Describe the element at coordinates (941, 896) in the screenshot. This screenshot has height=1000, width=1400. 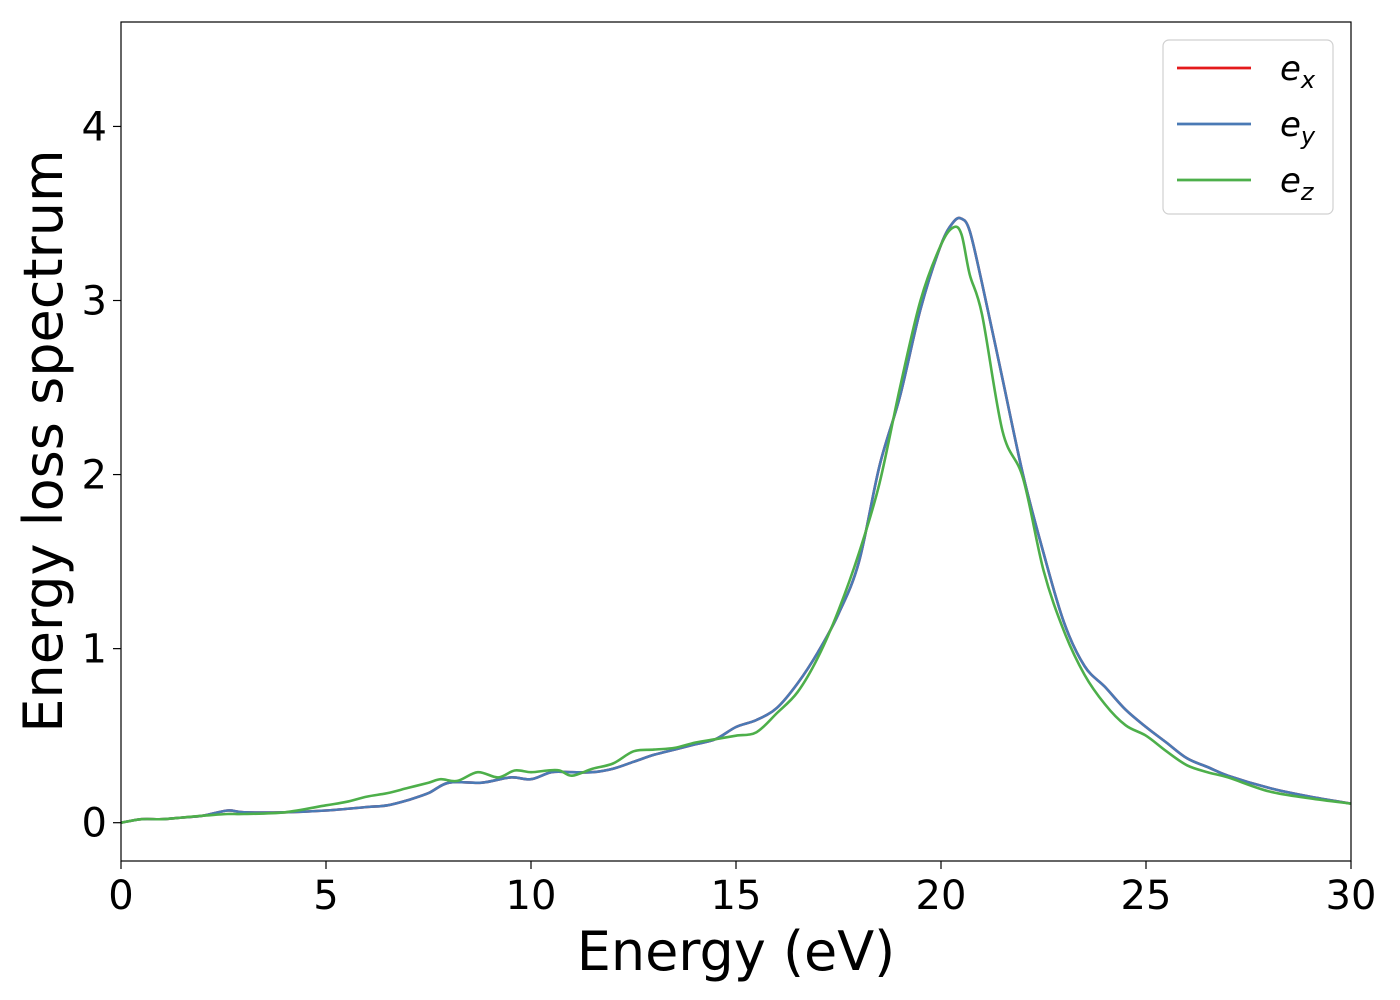
I see `x-tick-label: 20` at that location.